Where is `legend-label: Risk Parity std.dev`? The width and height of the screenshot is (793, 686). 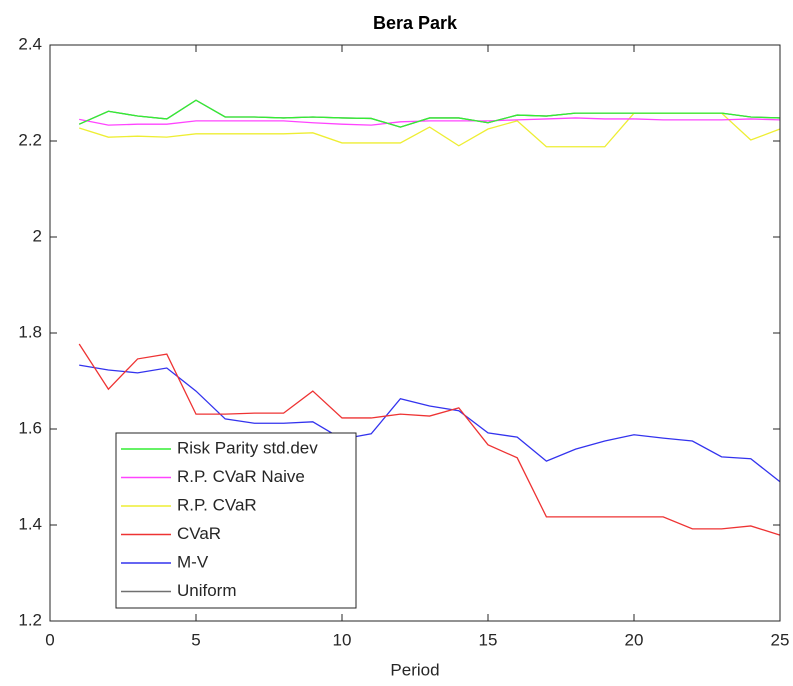 legend-label: Risk Parity std.dev is located at coordinates (247, 447).